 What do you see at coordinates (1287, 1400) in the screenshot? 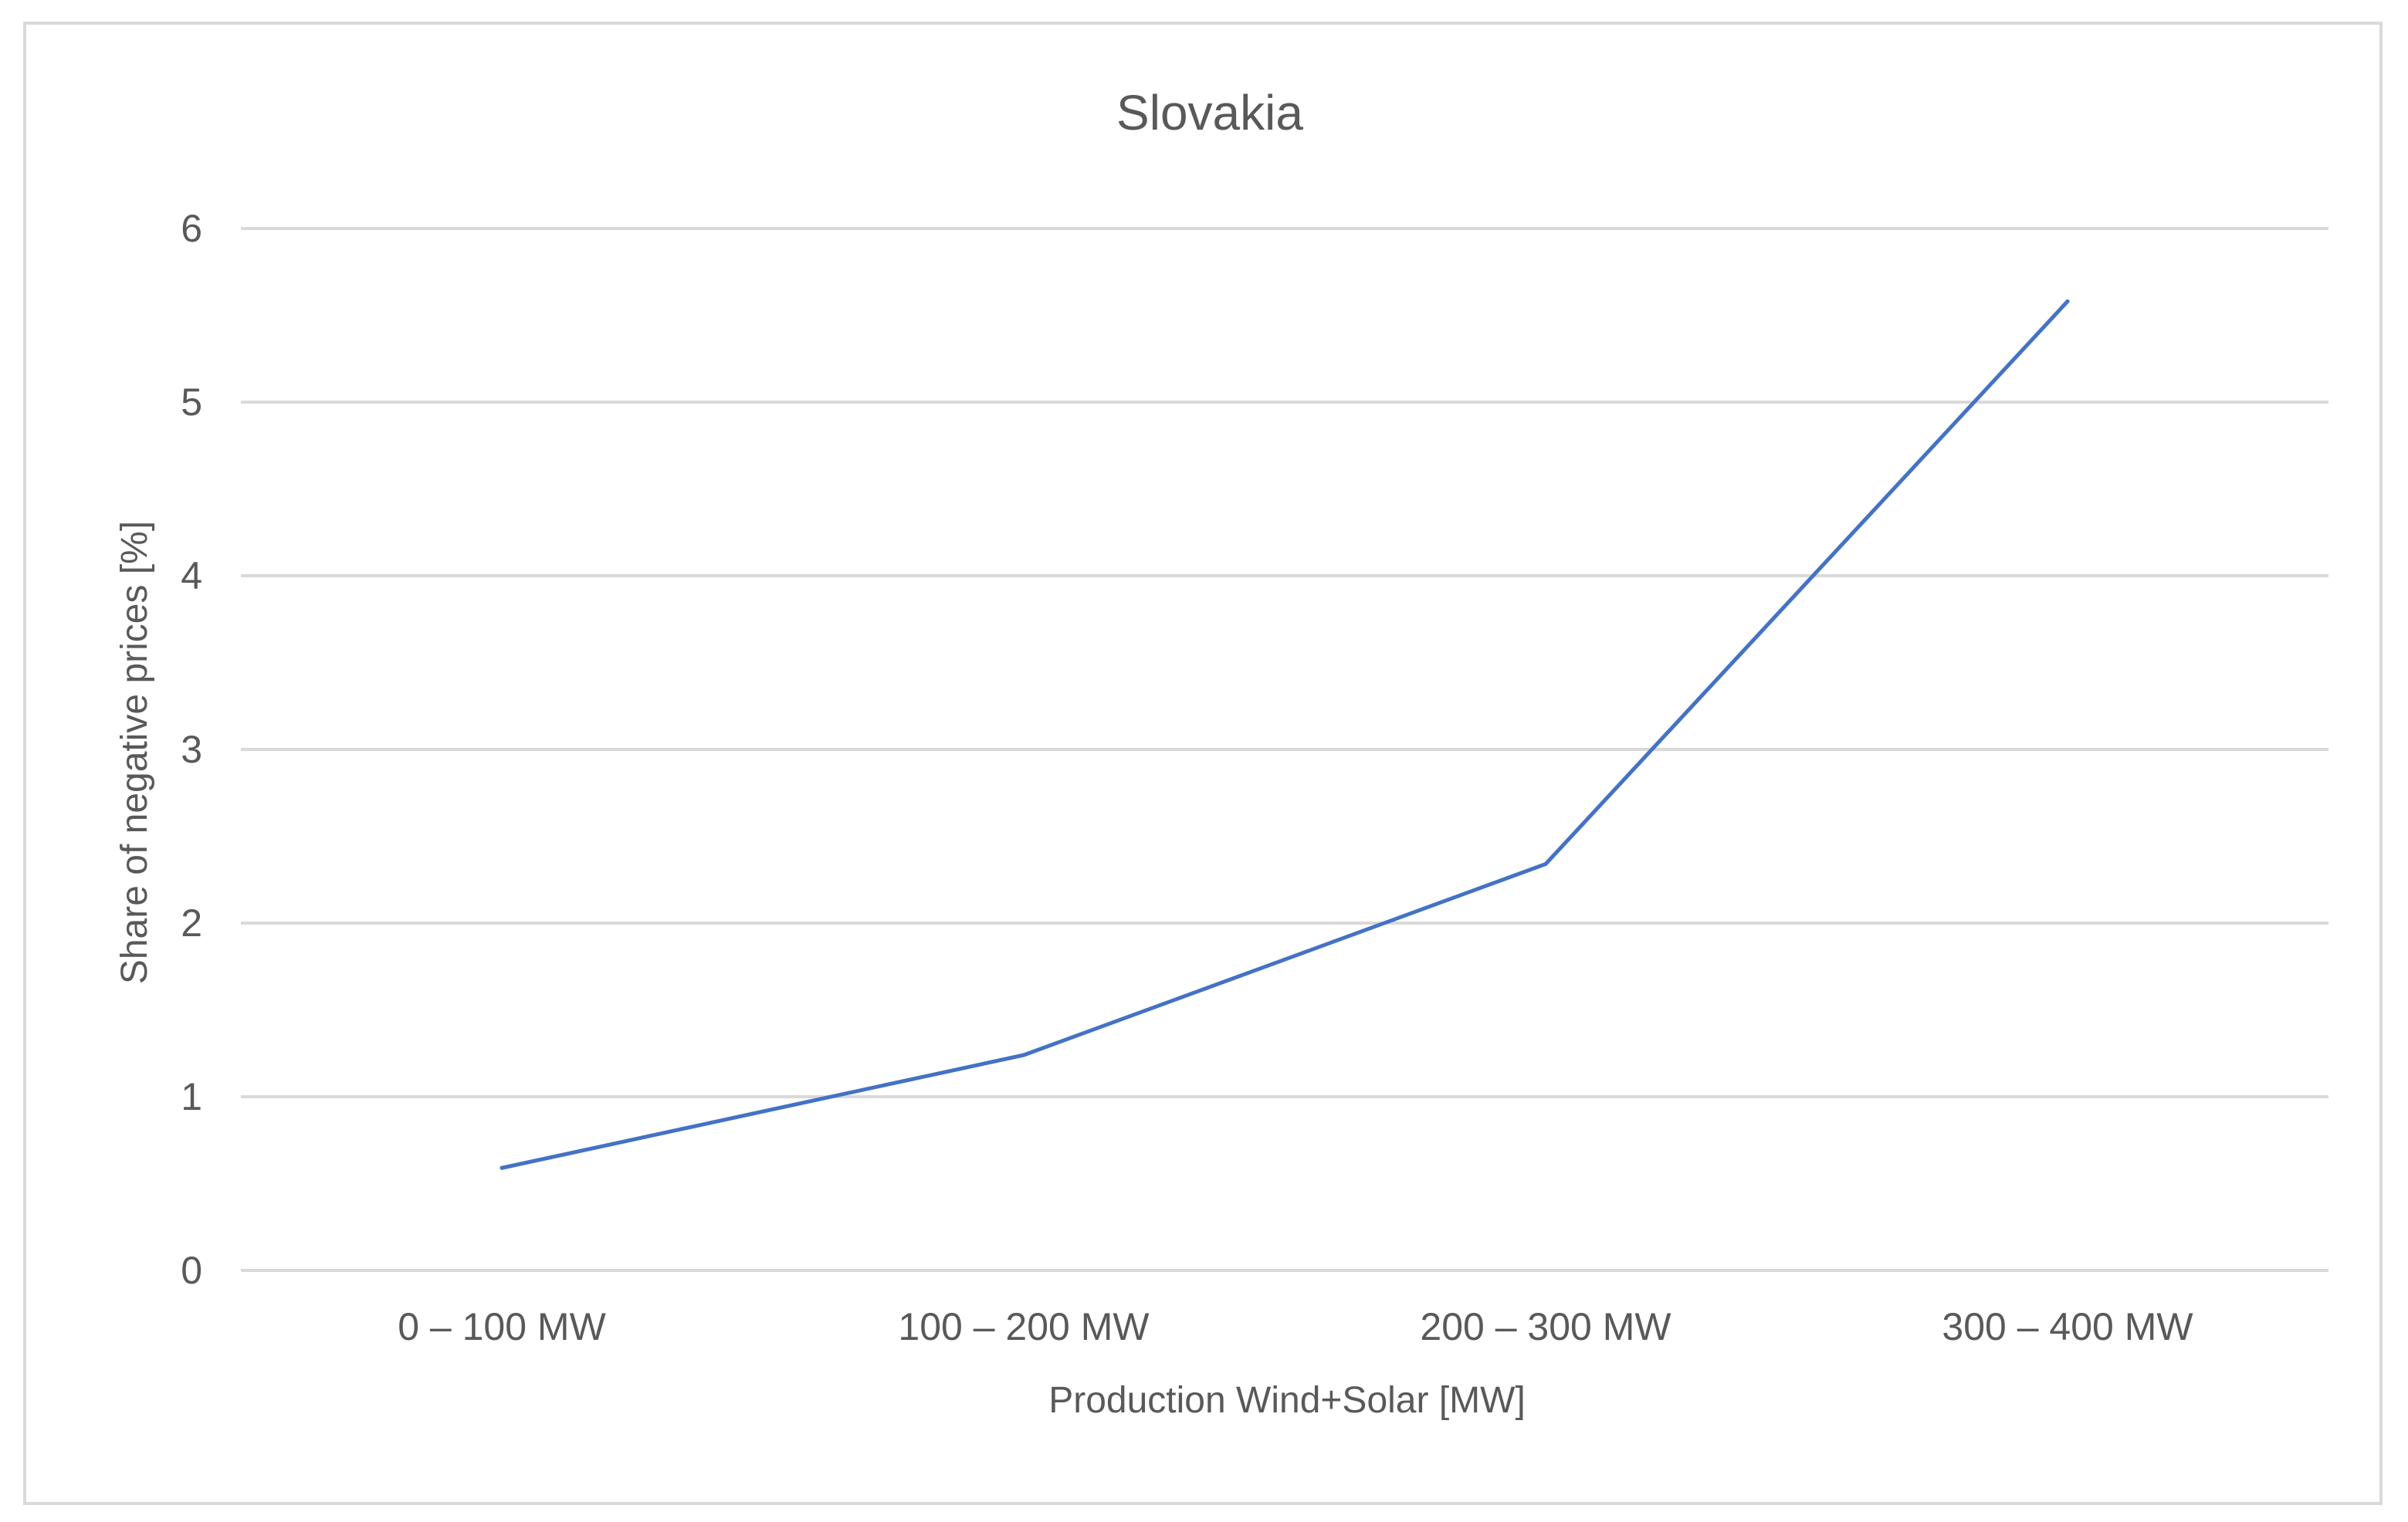
I see `x-axis-title: Production Wind+Solar [MW]` at bounding box center [1287, 1400].